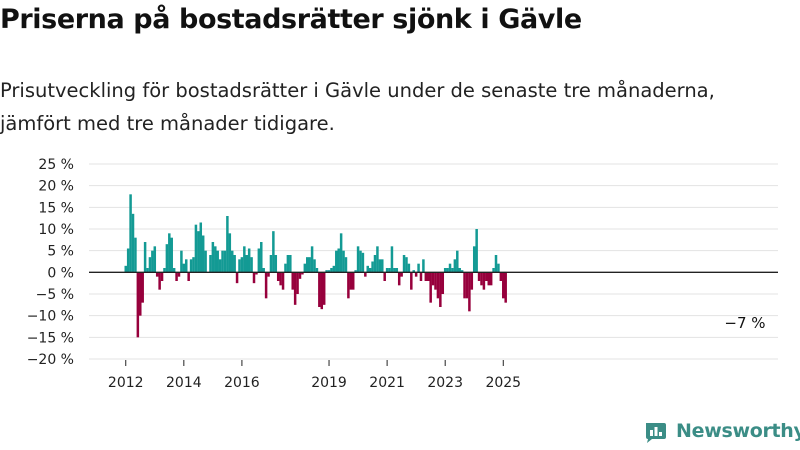  I want to click on x-tick-label: 2016, so click(242, 383).